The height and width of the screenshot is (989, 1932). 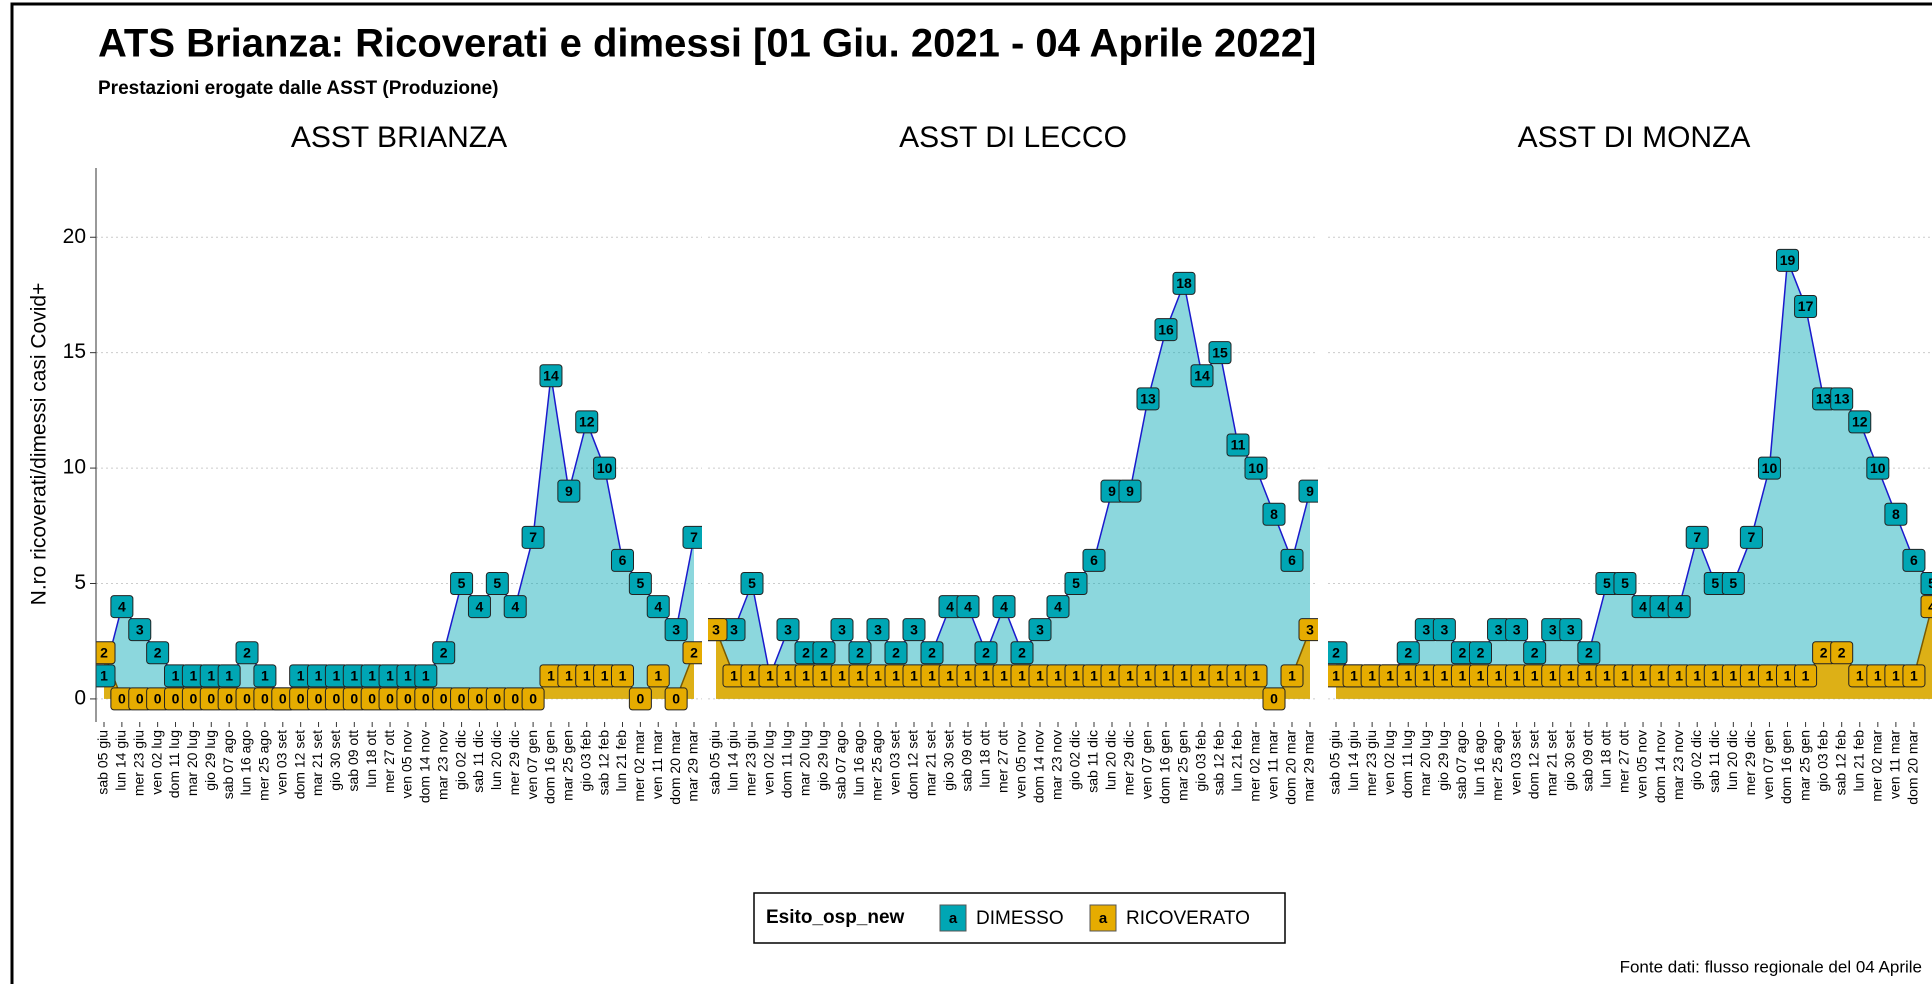 I want to click on x-tick-label: lun 14 giu, so click(x=121, y=760).